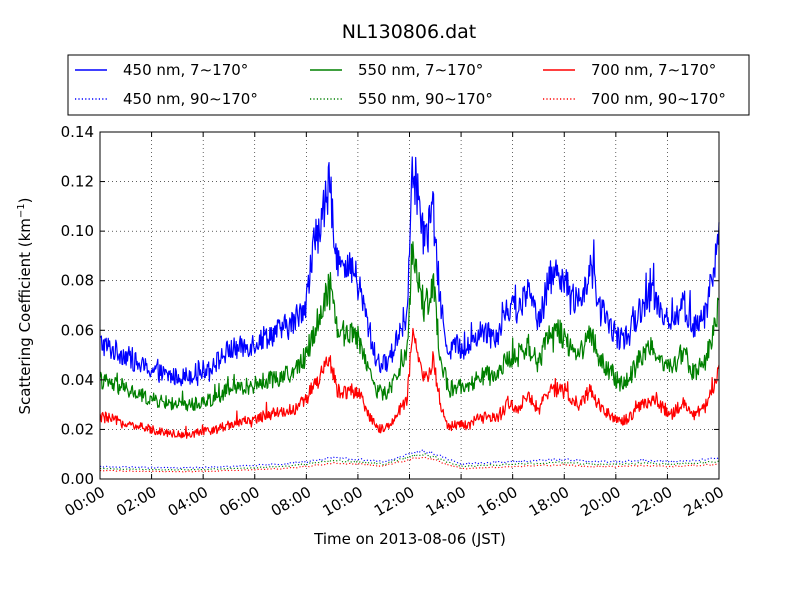 This screenshot has height=604, width=800. Describe the element at coordinates (185, 70) in the screenshot. I see `legend-entry-label: 450 nm, 7∼170°` at that location.